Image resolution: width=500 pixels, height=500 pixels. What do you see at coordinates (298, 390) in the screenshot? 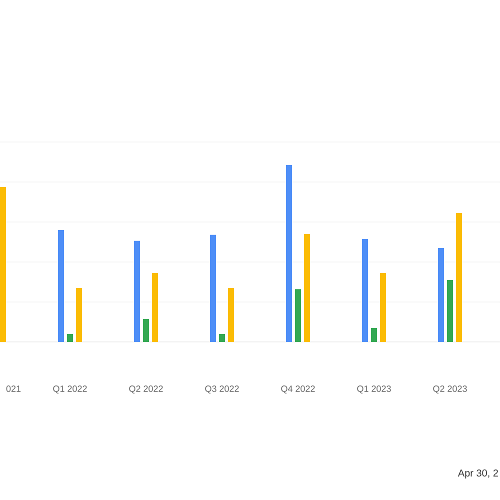
I see `x-tick-label: Q4 2022` at bounding box center [298, 390].